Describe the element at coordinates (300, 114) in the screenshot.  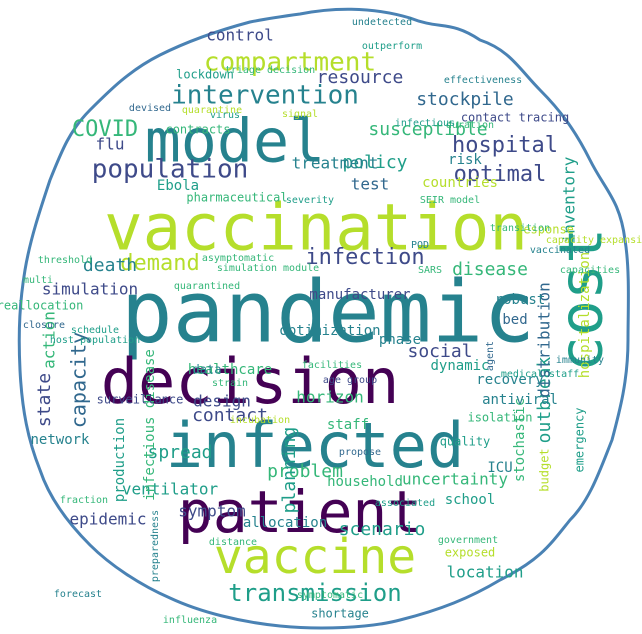
I see `word-signal: signal` at that location.